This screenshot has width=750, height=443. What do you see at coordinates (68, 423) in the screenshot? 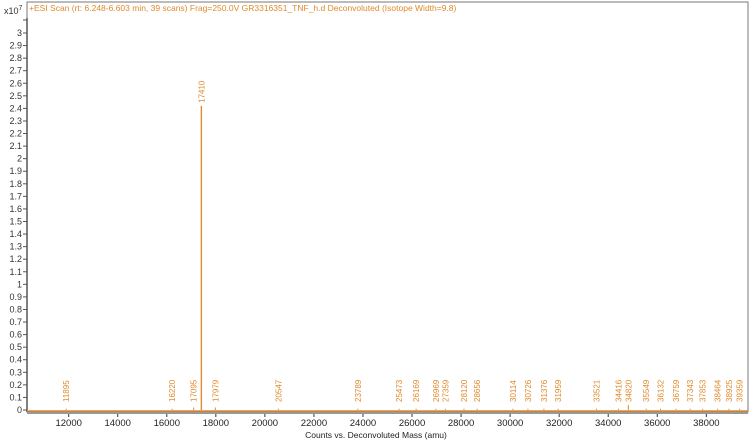
I see `x-tick-label: 12000` at bounding box center [68, 423].